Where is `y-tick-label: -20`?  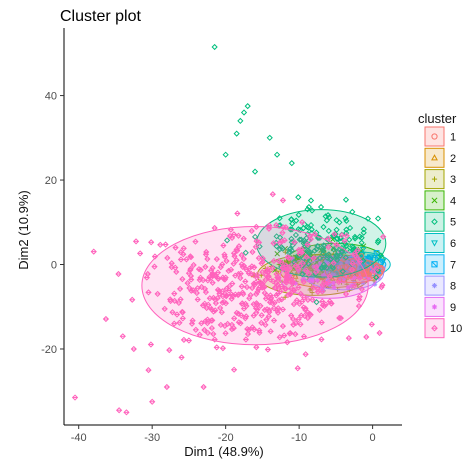
y-tick-label: -20 is located at coordinates (49, 350).